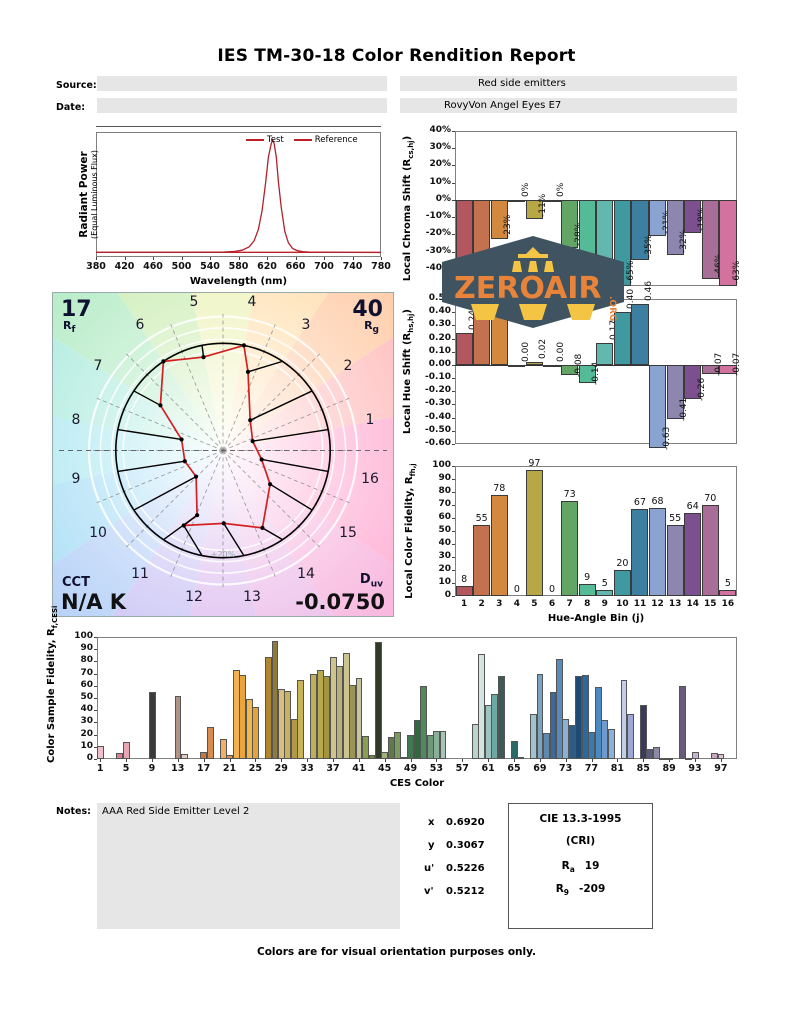  What do you see at coordinates (73, 811) in the screenshot?
I see `notes-label: Notes:` at bounding box center [73, 811].